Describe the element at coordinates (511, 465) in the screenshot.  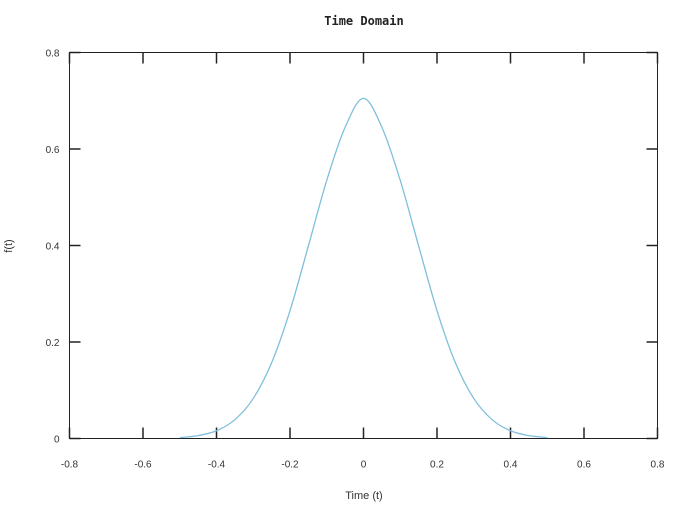
I see `x-tick-label: 0.4` at that location.